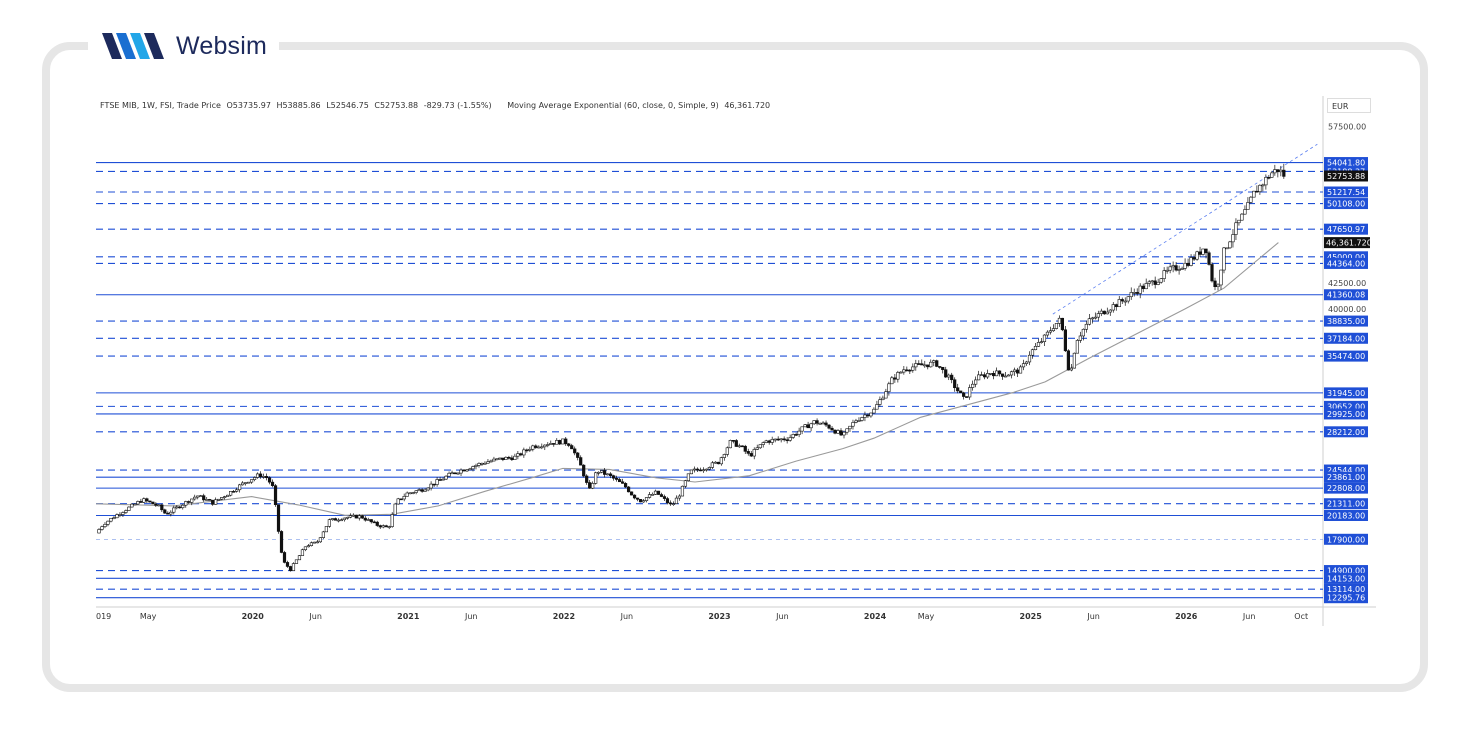  Describe the element at coordinates (1249, 616) in the screenshot. I see `x-tick-label: Jun` at that location.